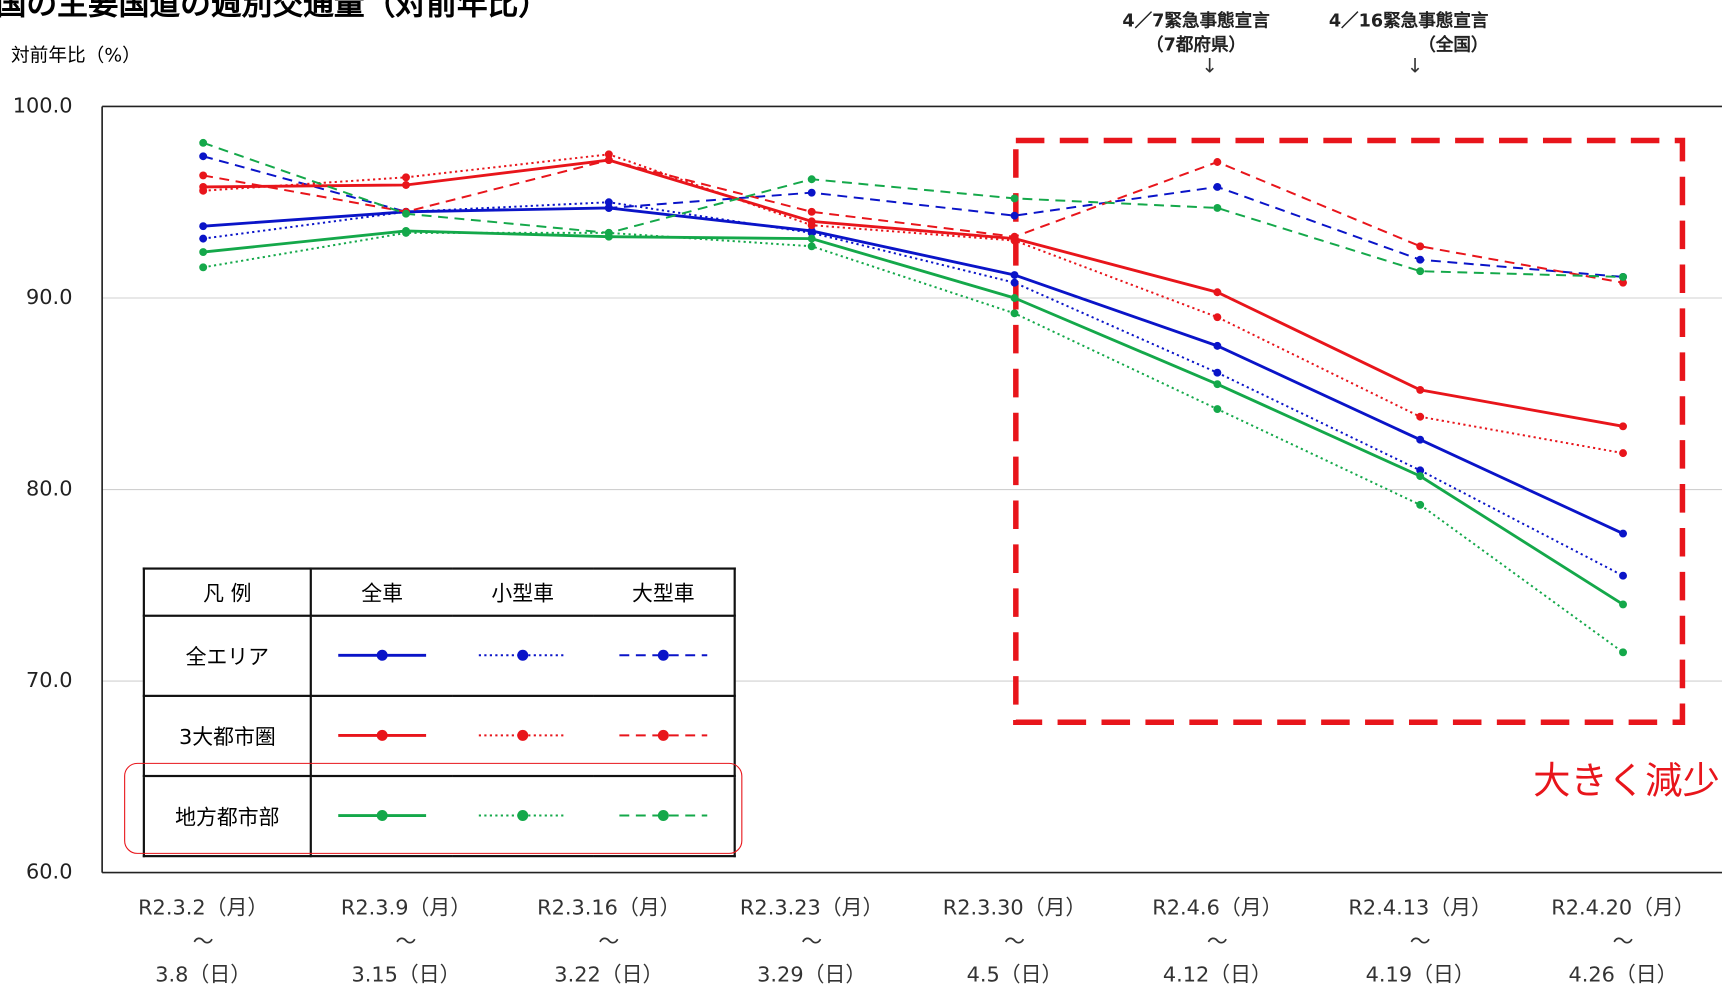 The height and width of the screenshot is (992, 1722). What do you see at coordinates (609, 941) in the screenshot?
I see `x-tick-label: R2.3.16（月） ～ 3.22（日）` at bounding box center [609, 941].